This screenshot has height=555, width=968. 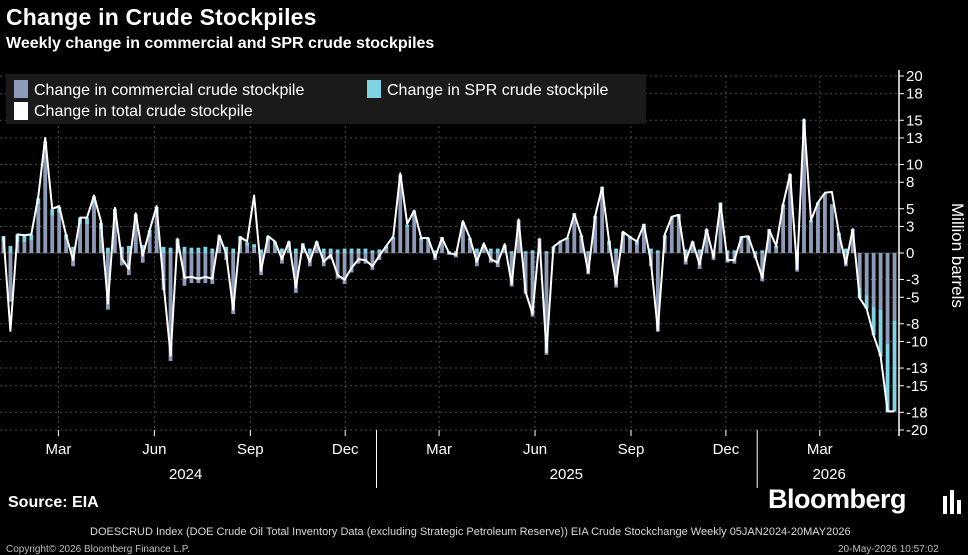 What do you see at coordinates (917, 430) in the screenshot?
I see `y-tick-label: -20` at bounding box center [917, 430].